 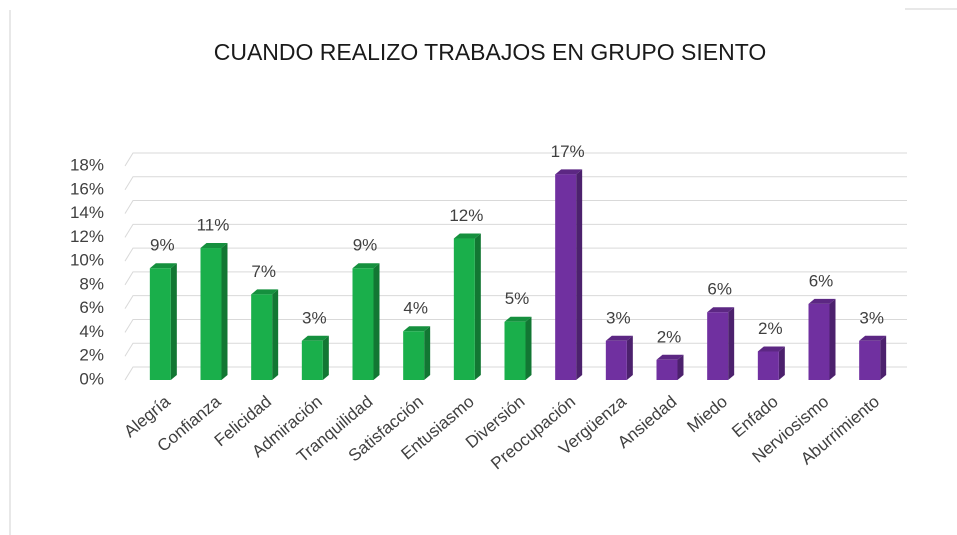 What do you see at coordinates (87, 260) in the screenshot?
I see `y-tick-label: 10%` at bounding box center [87, 260].